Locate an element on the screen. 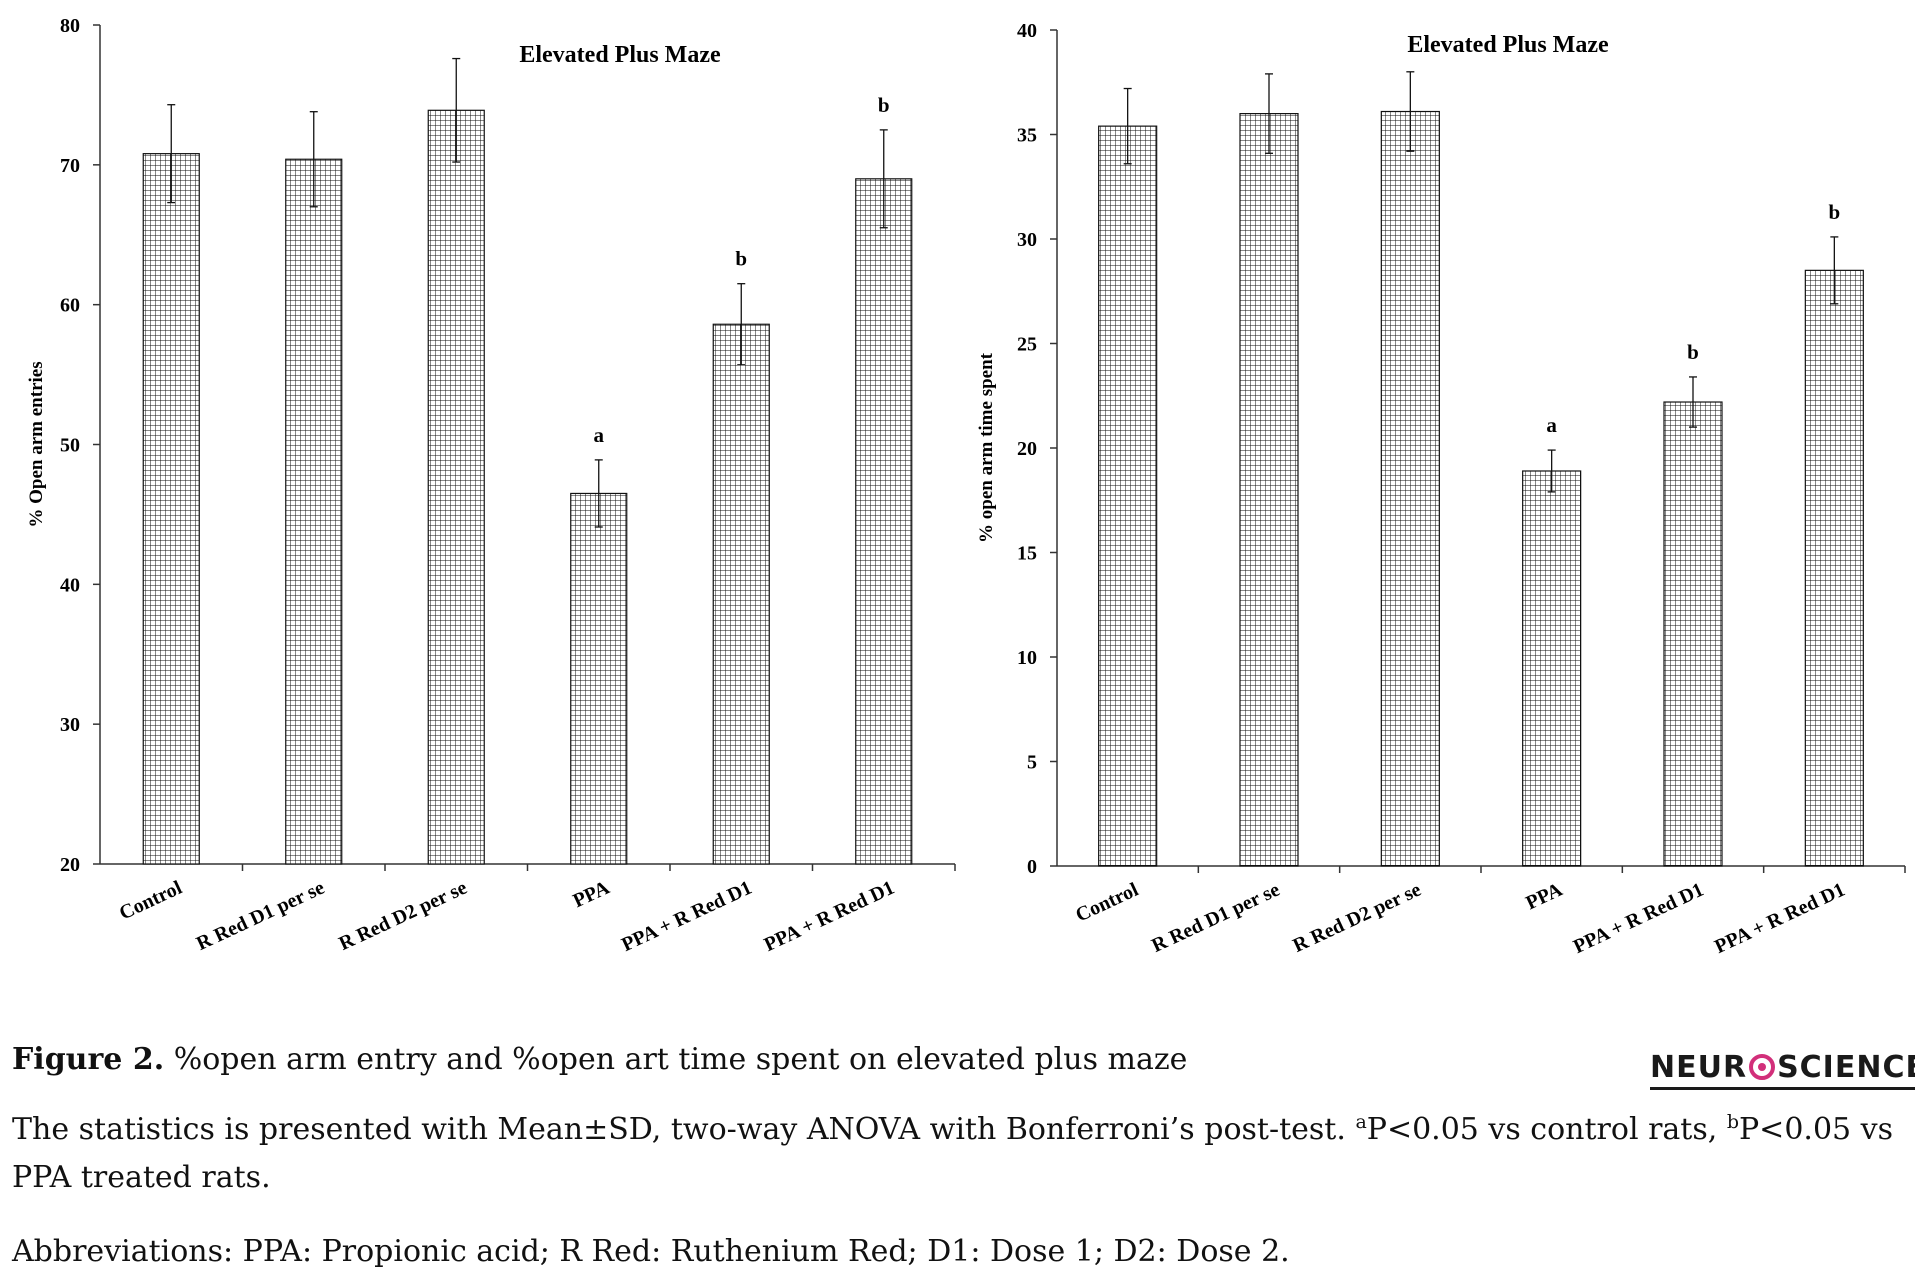  y-tick-label: 10 is located at coordinates (1027, 658).